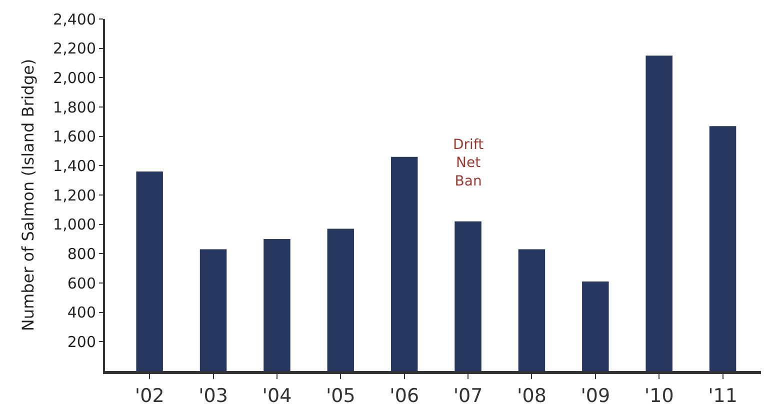 The height and width of the screenshot is (417, 771). Describe the element at coordinates (468, 163) in the screenshot. I see `annotation: Drift Net Ban` at that location.